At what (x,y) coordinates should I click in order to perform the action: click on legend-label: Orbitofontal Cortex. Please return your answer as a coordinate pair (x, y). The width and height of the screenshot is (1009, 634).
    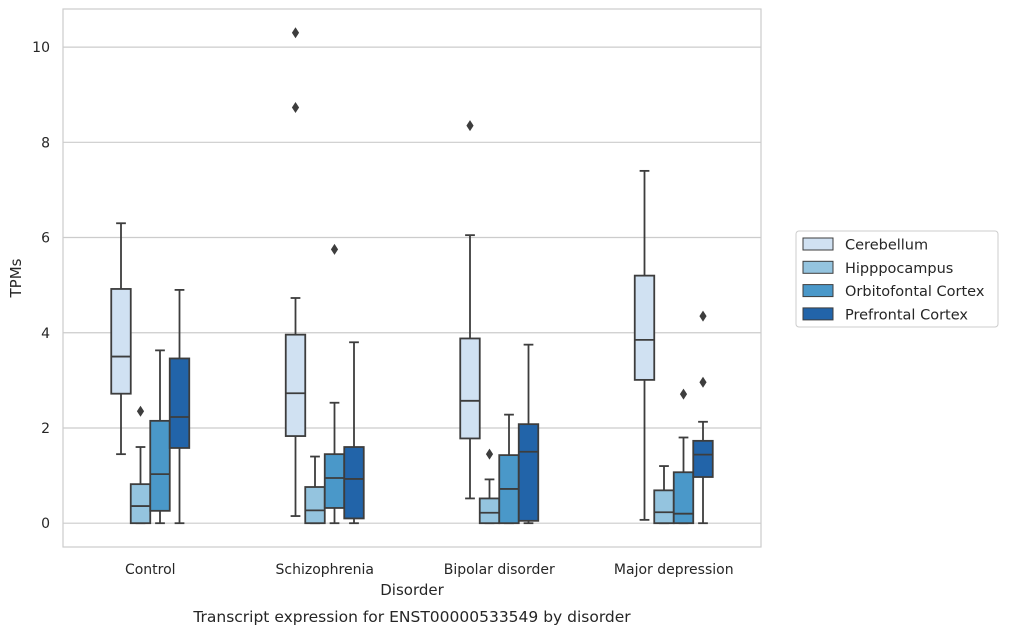
    Looking at the image, I should click on (915, 292).